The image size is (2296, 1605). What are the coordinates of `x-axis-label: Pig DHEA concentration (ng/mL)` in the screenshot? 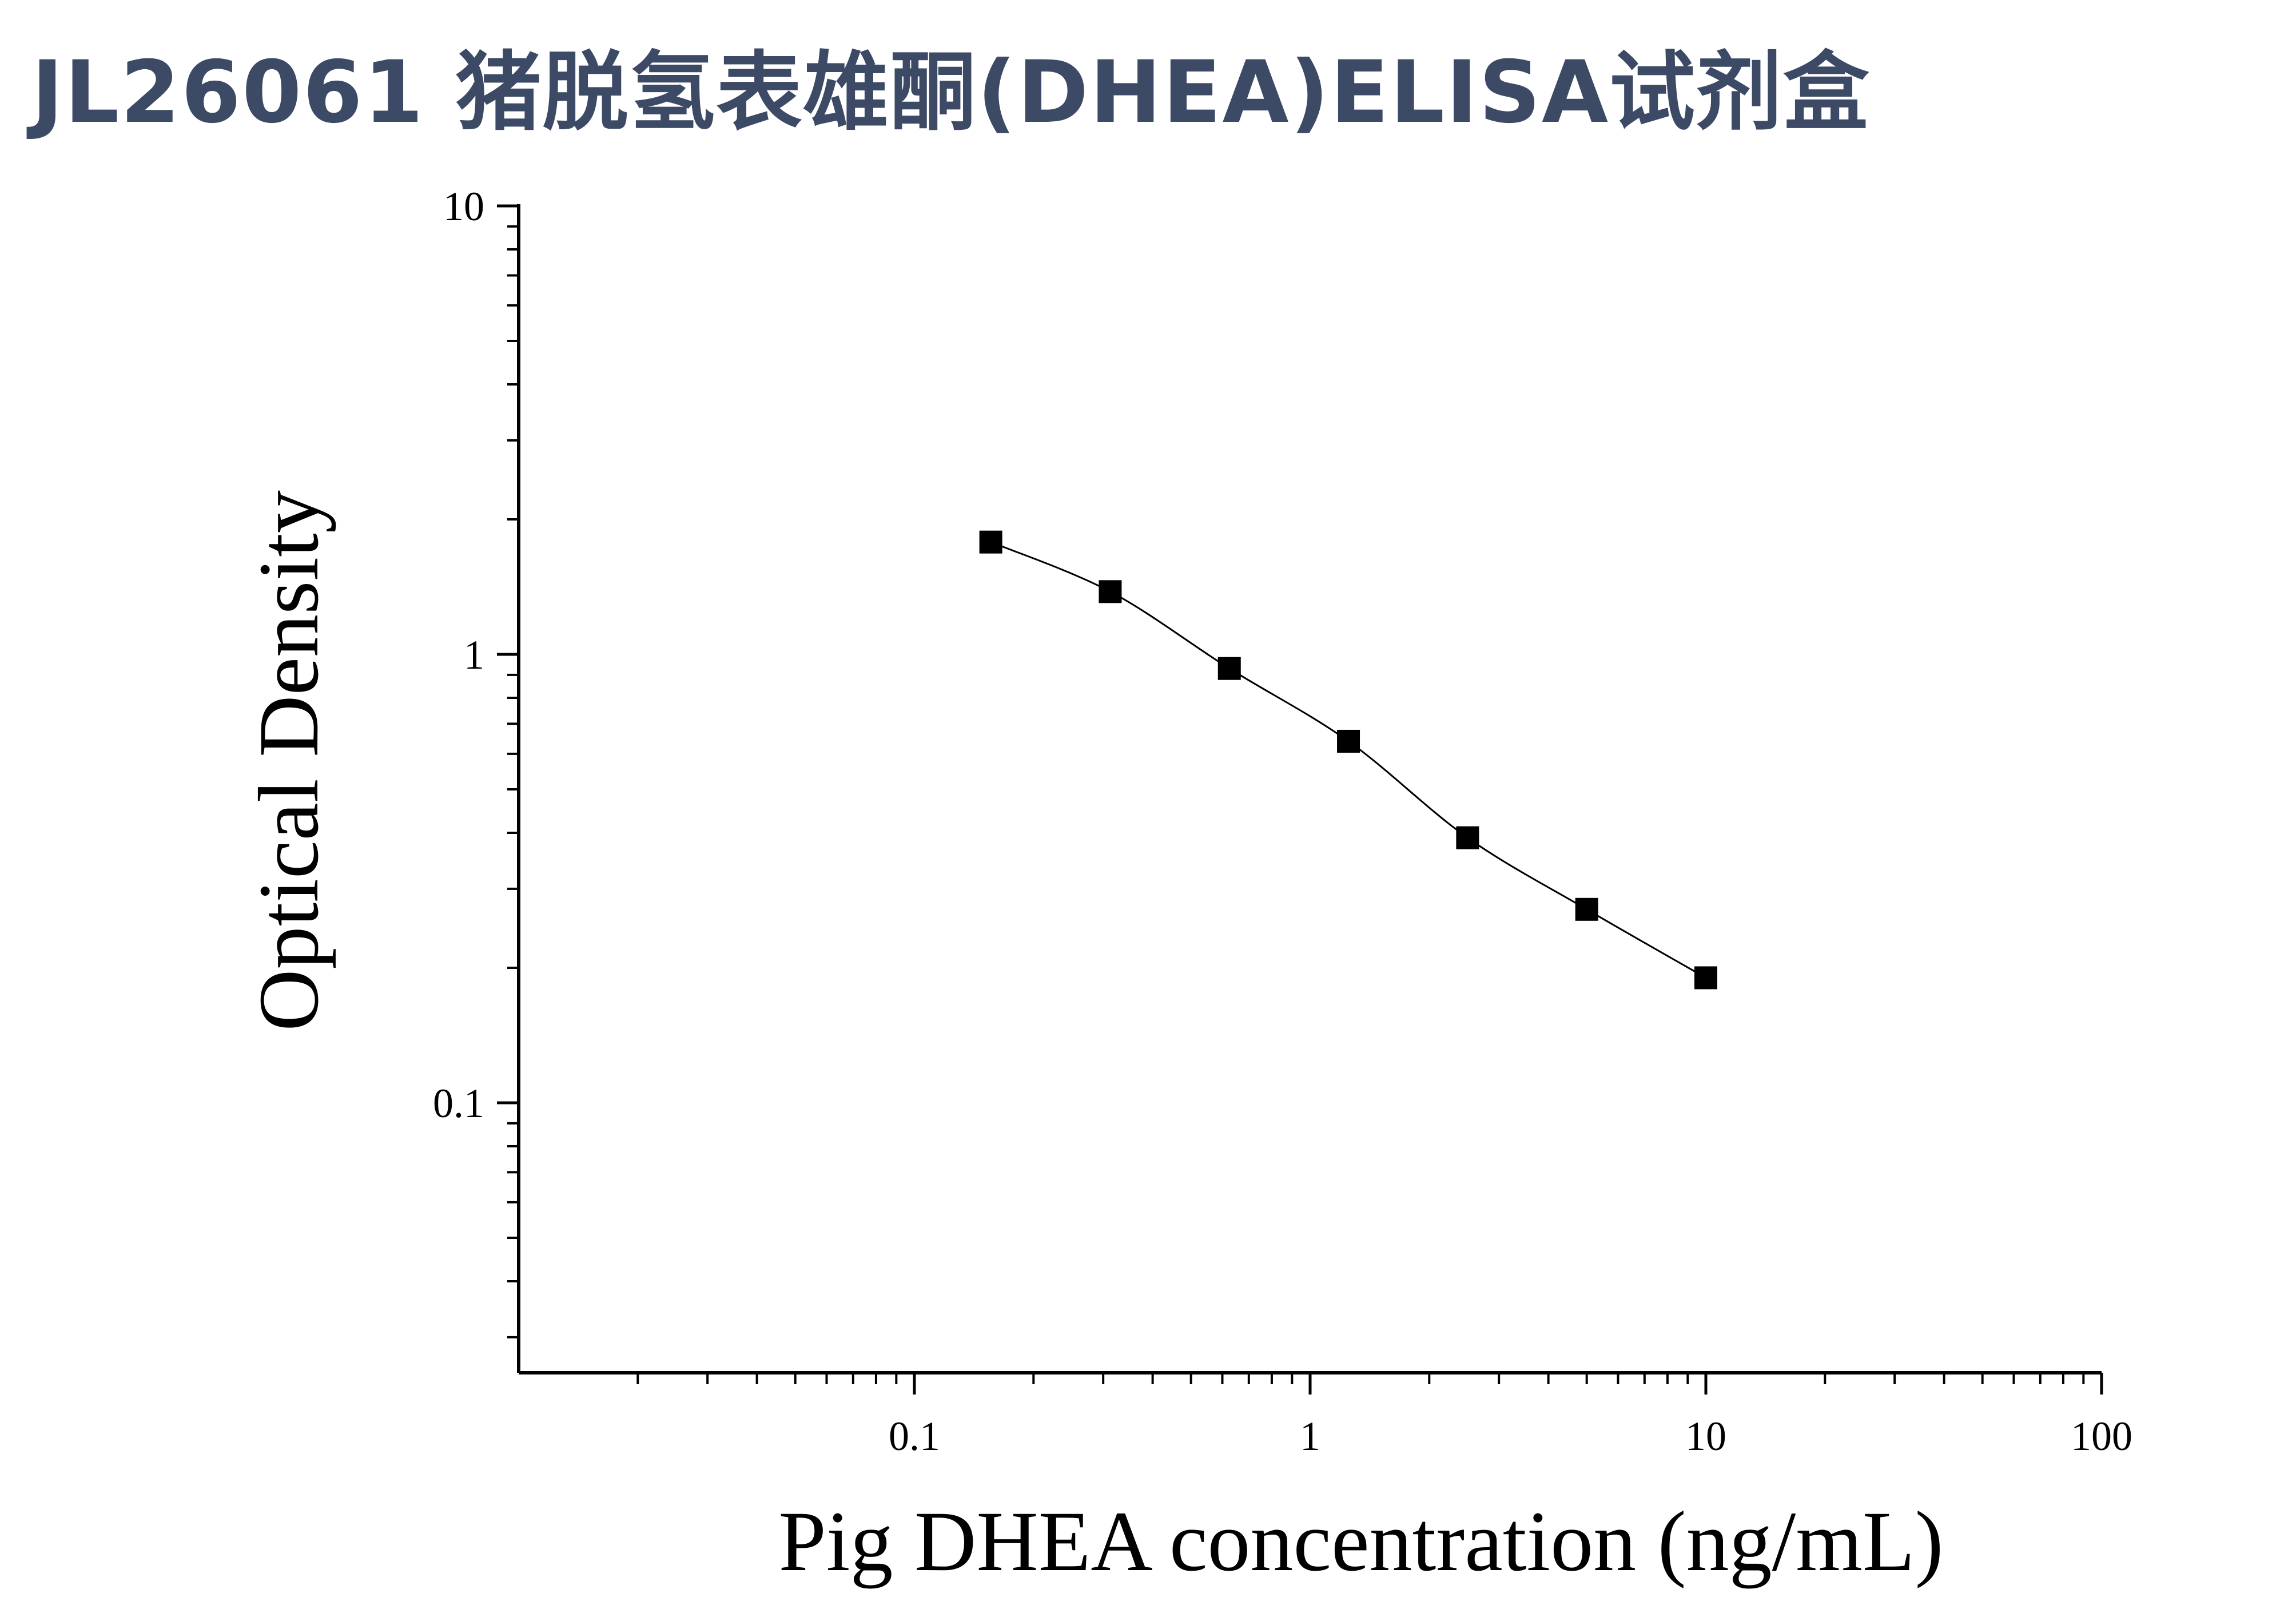 It's located at (1360, 1541).